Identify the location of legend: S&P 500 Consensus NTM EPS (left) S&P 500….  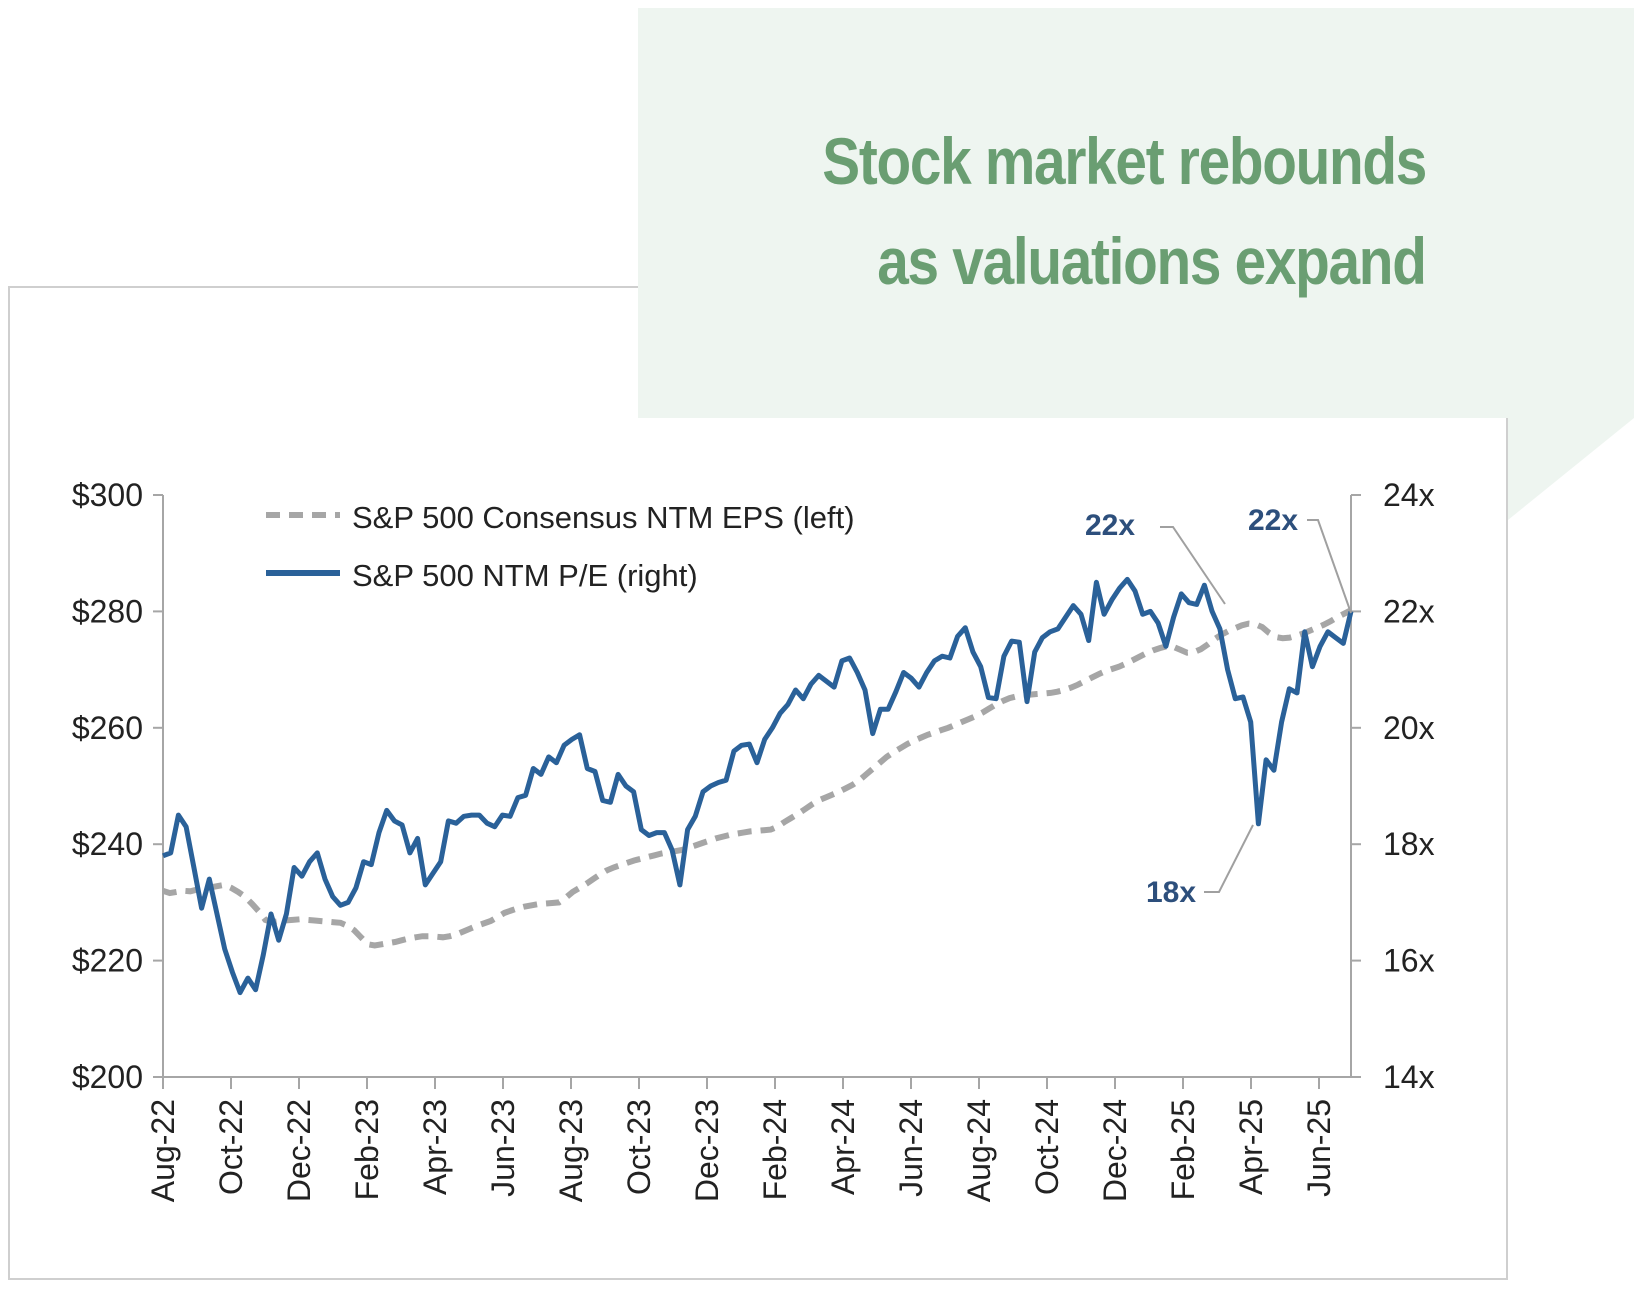
(560, 546).